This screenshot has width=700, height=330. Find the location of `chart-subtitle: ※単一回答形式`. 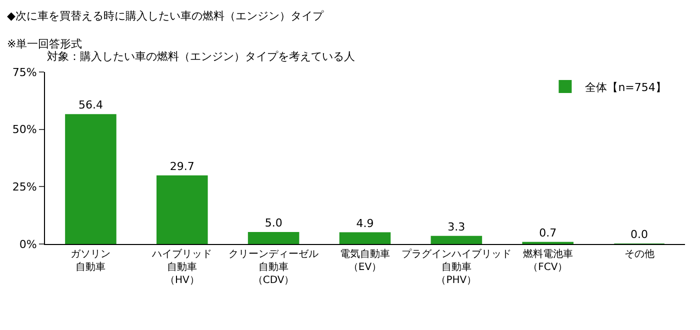

chart-subtitle: ※単一回答形式 is located at coordinates (44, 44).